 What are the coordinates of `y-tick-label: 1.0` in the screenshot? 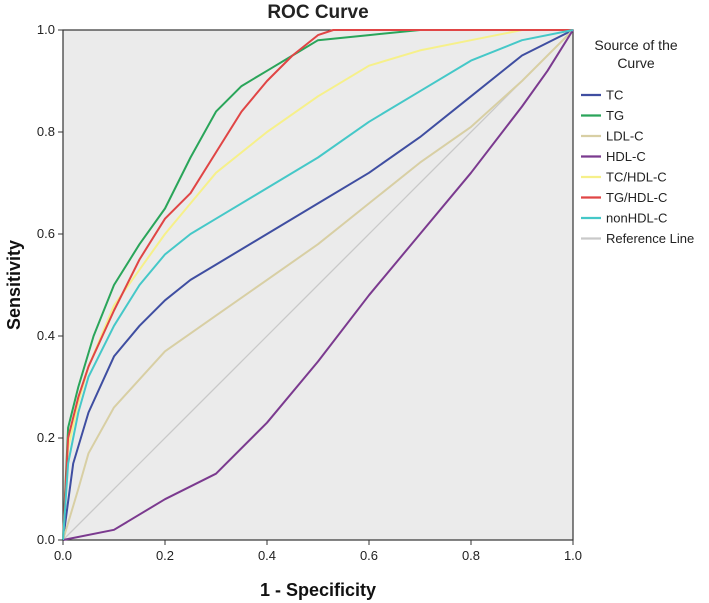 It's located at (46, 29).